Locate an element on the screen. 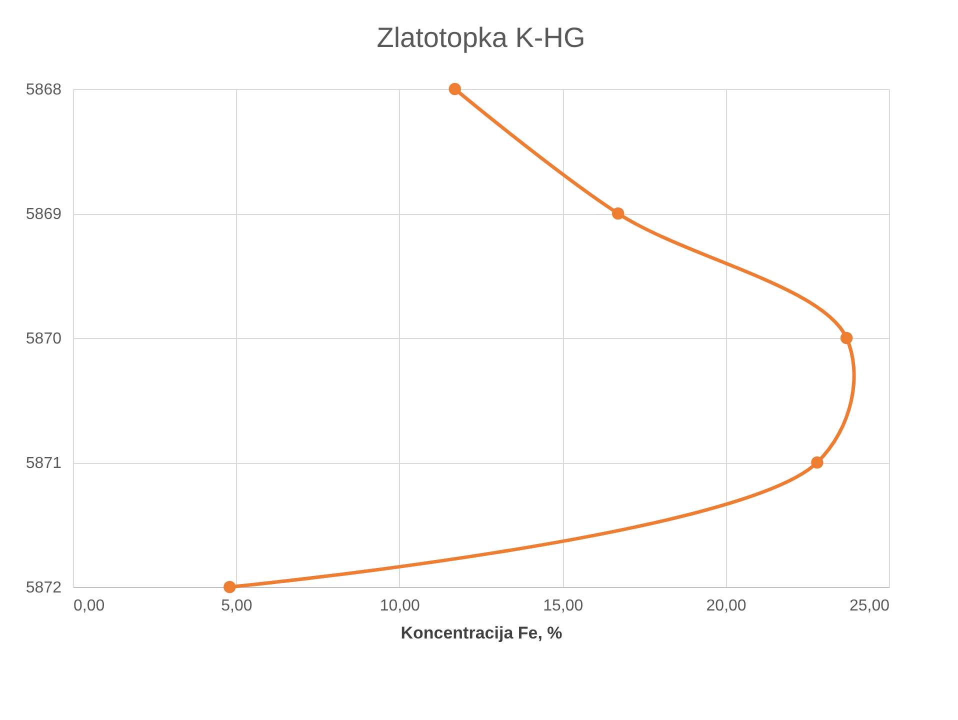 This screenshot has height=720, width=958. x-tick-label: 15,00 is located at coordinates (563, 606).